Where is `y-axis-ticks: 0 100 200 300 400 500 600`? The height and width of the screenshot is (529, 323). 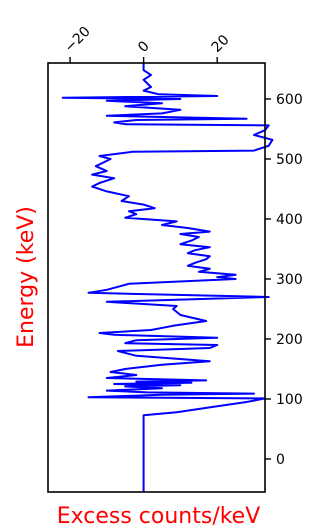 y-axis-ticks: 0 100 200 300 400 500 600 is located at coordinates (284, 280).